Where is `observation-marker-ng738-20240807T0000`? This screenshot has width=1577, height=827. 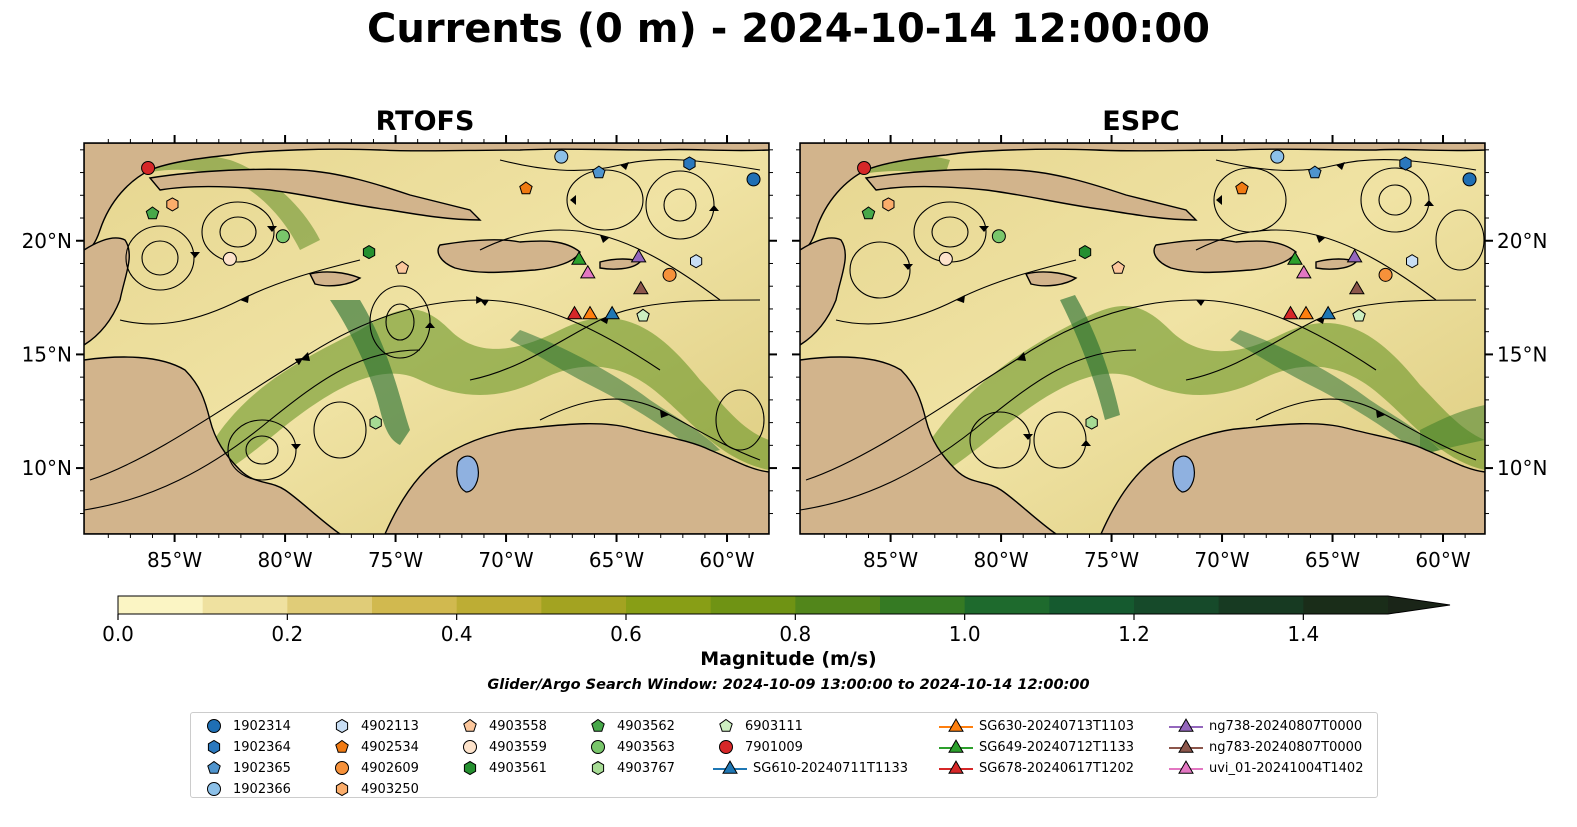 observation-marker-ng738-20240807T0000 is located at coordinates (638, 255).